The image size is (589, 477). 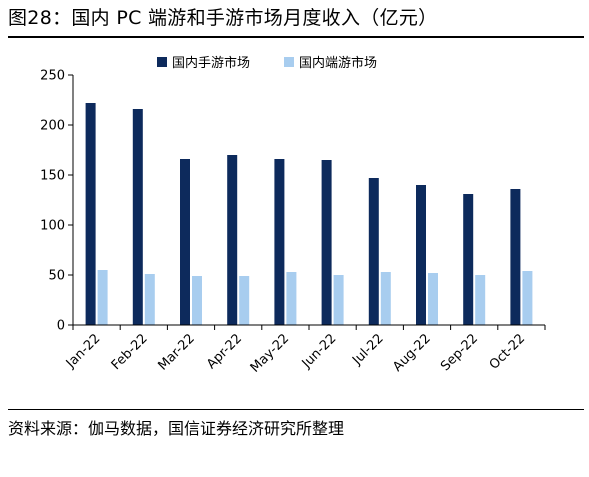 What do you see at coordinates (52, 76) in the screenshot?
I see `y-tick-label: 250` at bounding box center [52, 76].